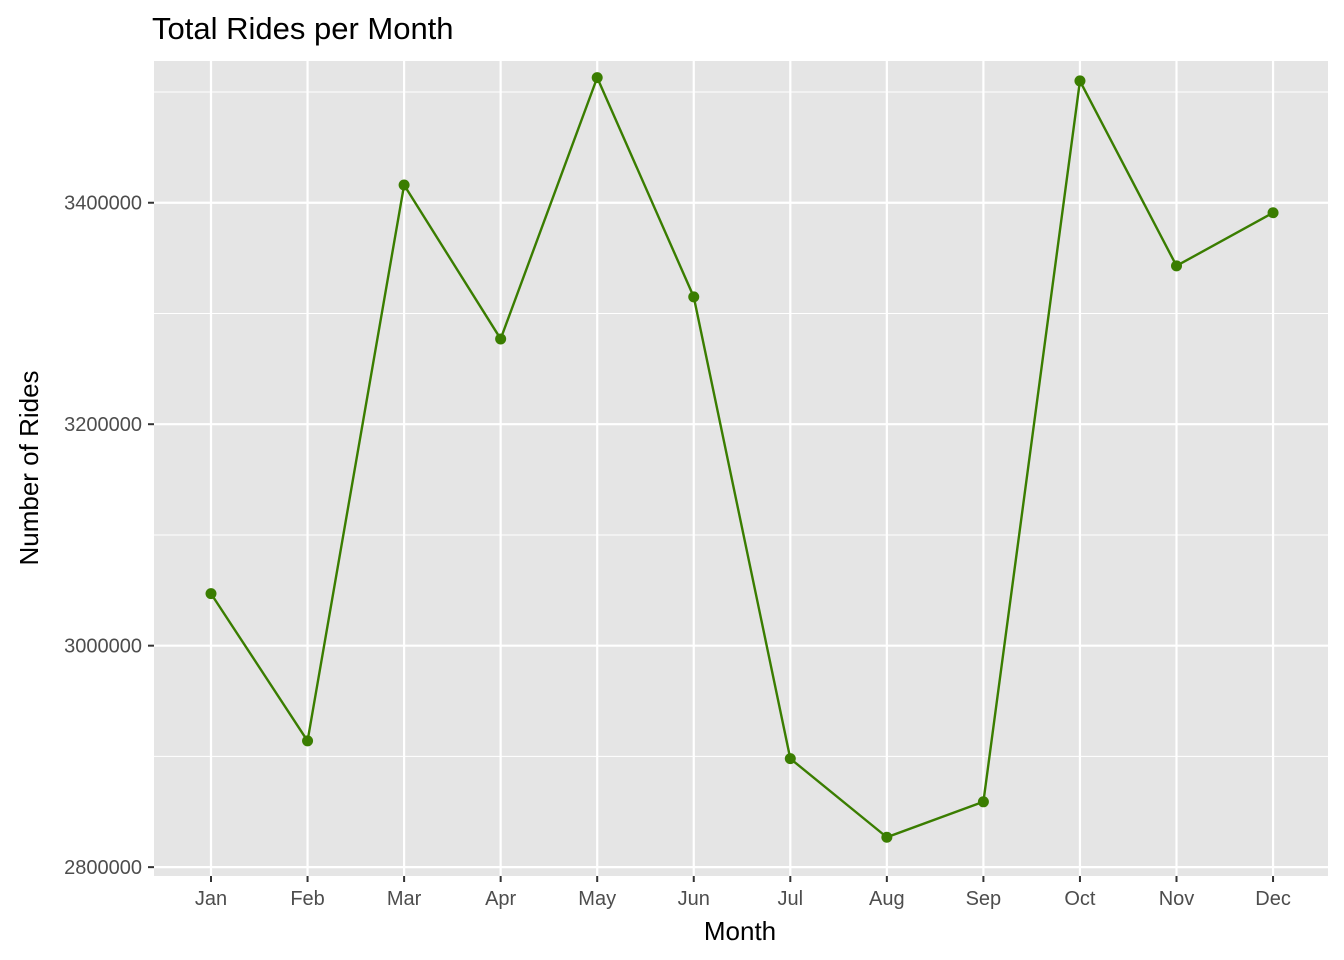 The height and width of the screenshot is (960, 1344). What do you see at coordinates (694, 899) in the screenshot?
I see `x-tick-label: Jun` at bounding box center [694, 899].